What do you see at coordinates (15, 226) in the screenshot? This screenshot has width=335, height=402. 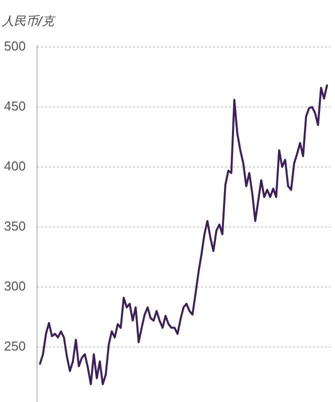 I see `y-tick-label: 350` at bounding box center [15, 226].